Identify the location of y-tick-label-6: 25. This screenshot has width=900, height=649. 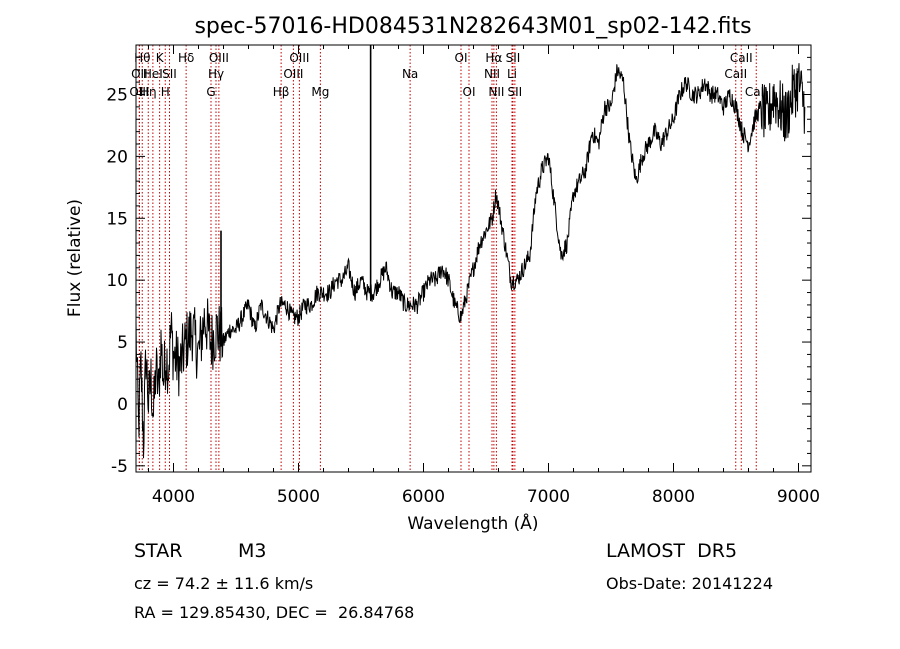
(117, 96).